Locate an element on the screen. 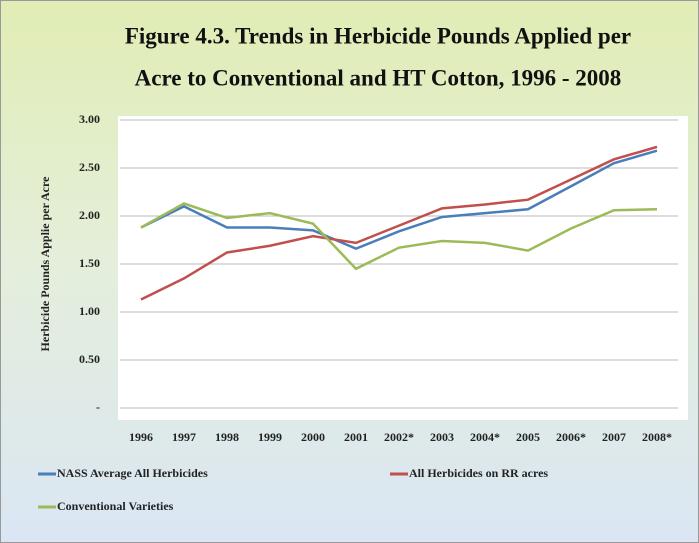 Image resolution: width=699 pixels, height=543 pixels. y-tick-label: 1.00 is located at coordinates (89, 311).